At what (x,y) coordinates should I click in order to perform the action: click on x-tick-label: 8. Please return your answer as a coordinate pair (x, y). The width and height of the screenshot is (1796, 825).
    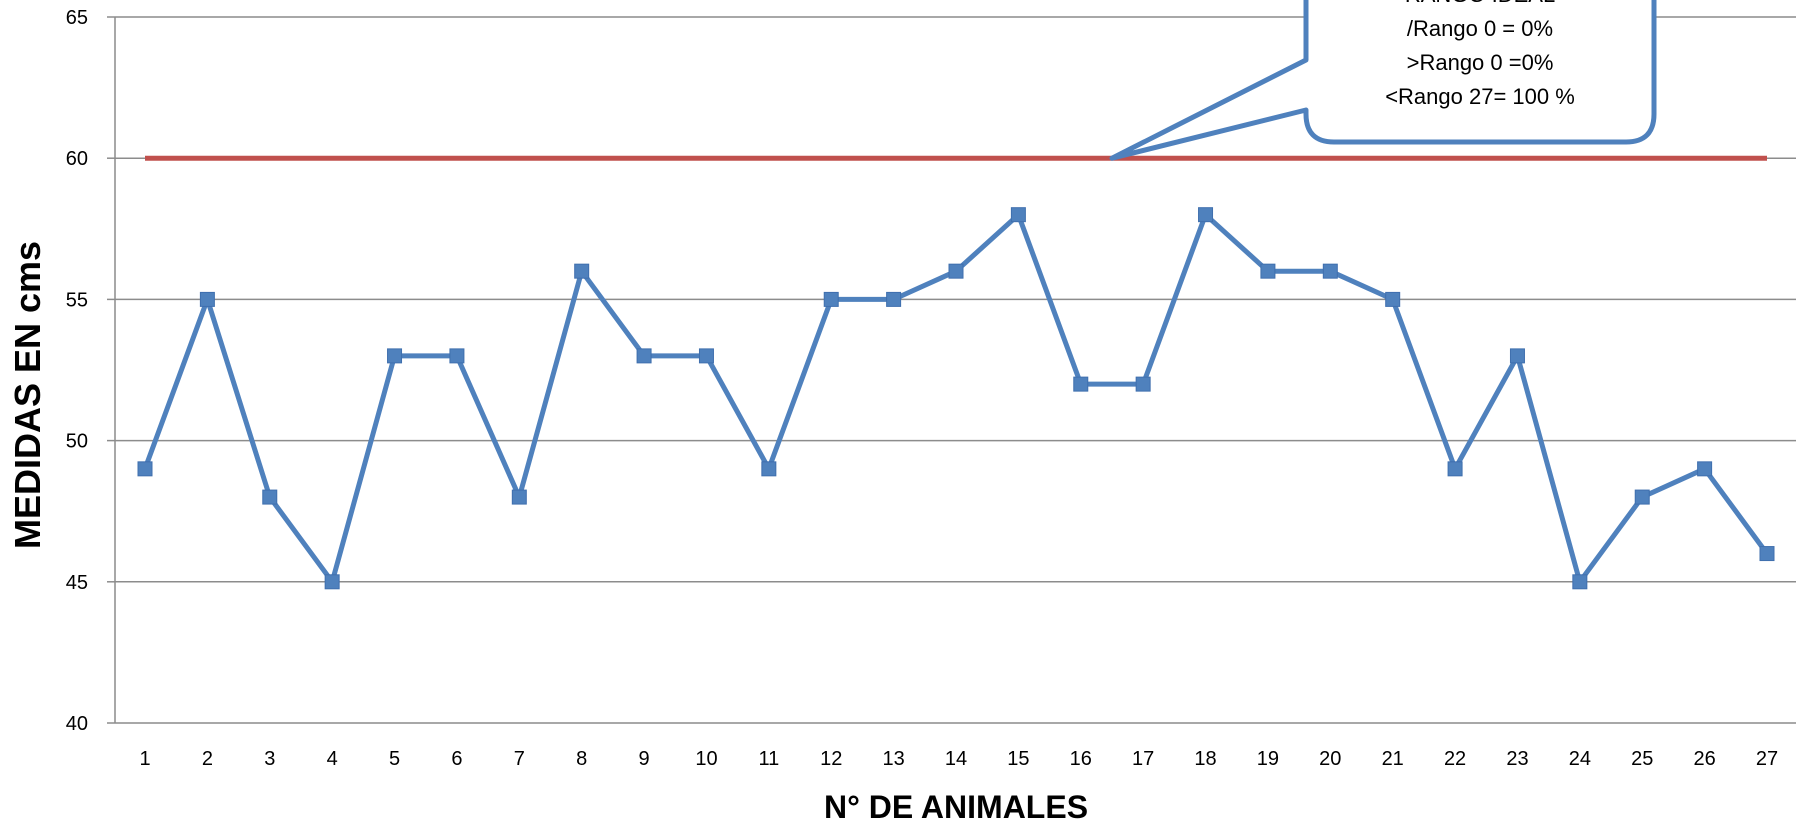
    Looking at the image, I should click on (581, 759).